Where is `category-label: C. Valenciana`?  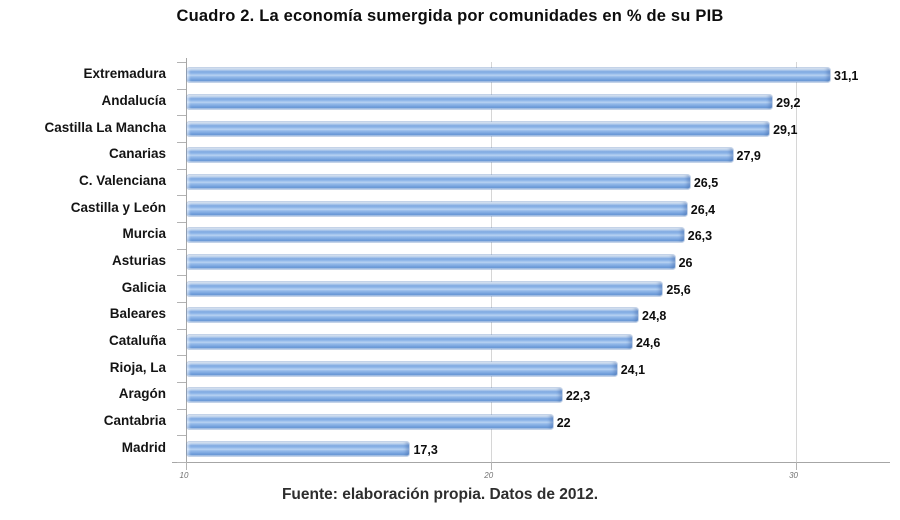
category-label: C. Valenciana is located at coordinates (122, 180).